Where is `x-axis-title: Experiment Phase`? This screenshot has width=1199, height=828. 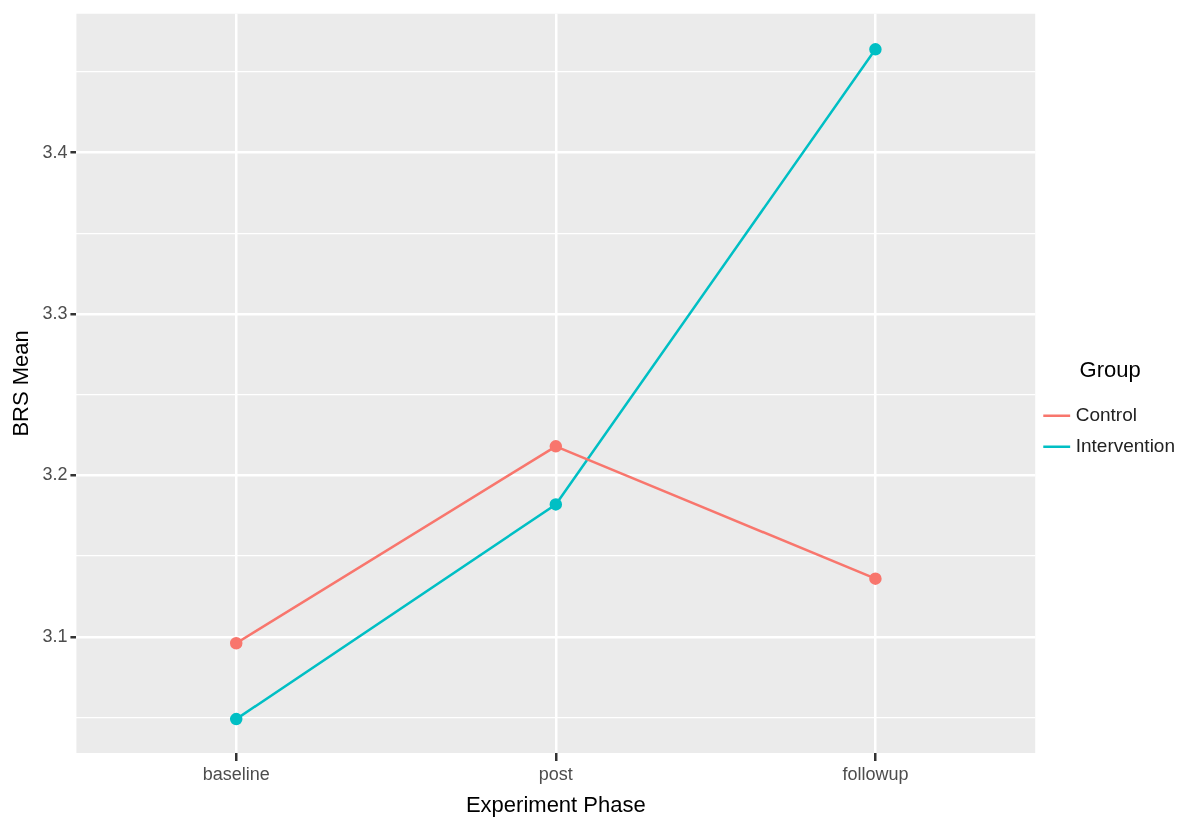
x-axis-title: Experiment Phase is located at coordinates (555, 804).